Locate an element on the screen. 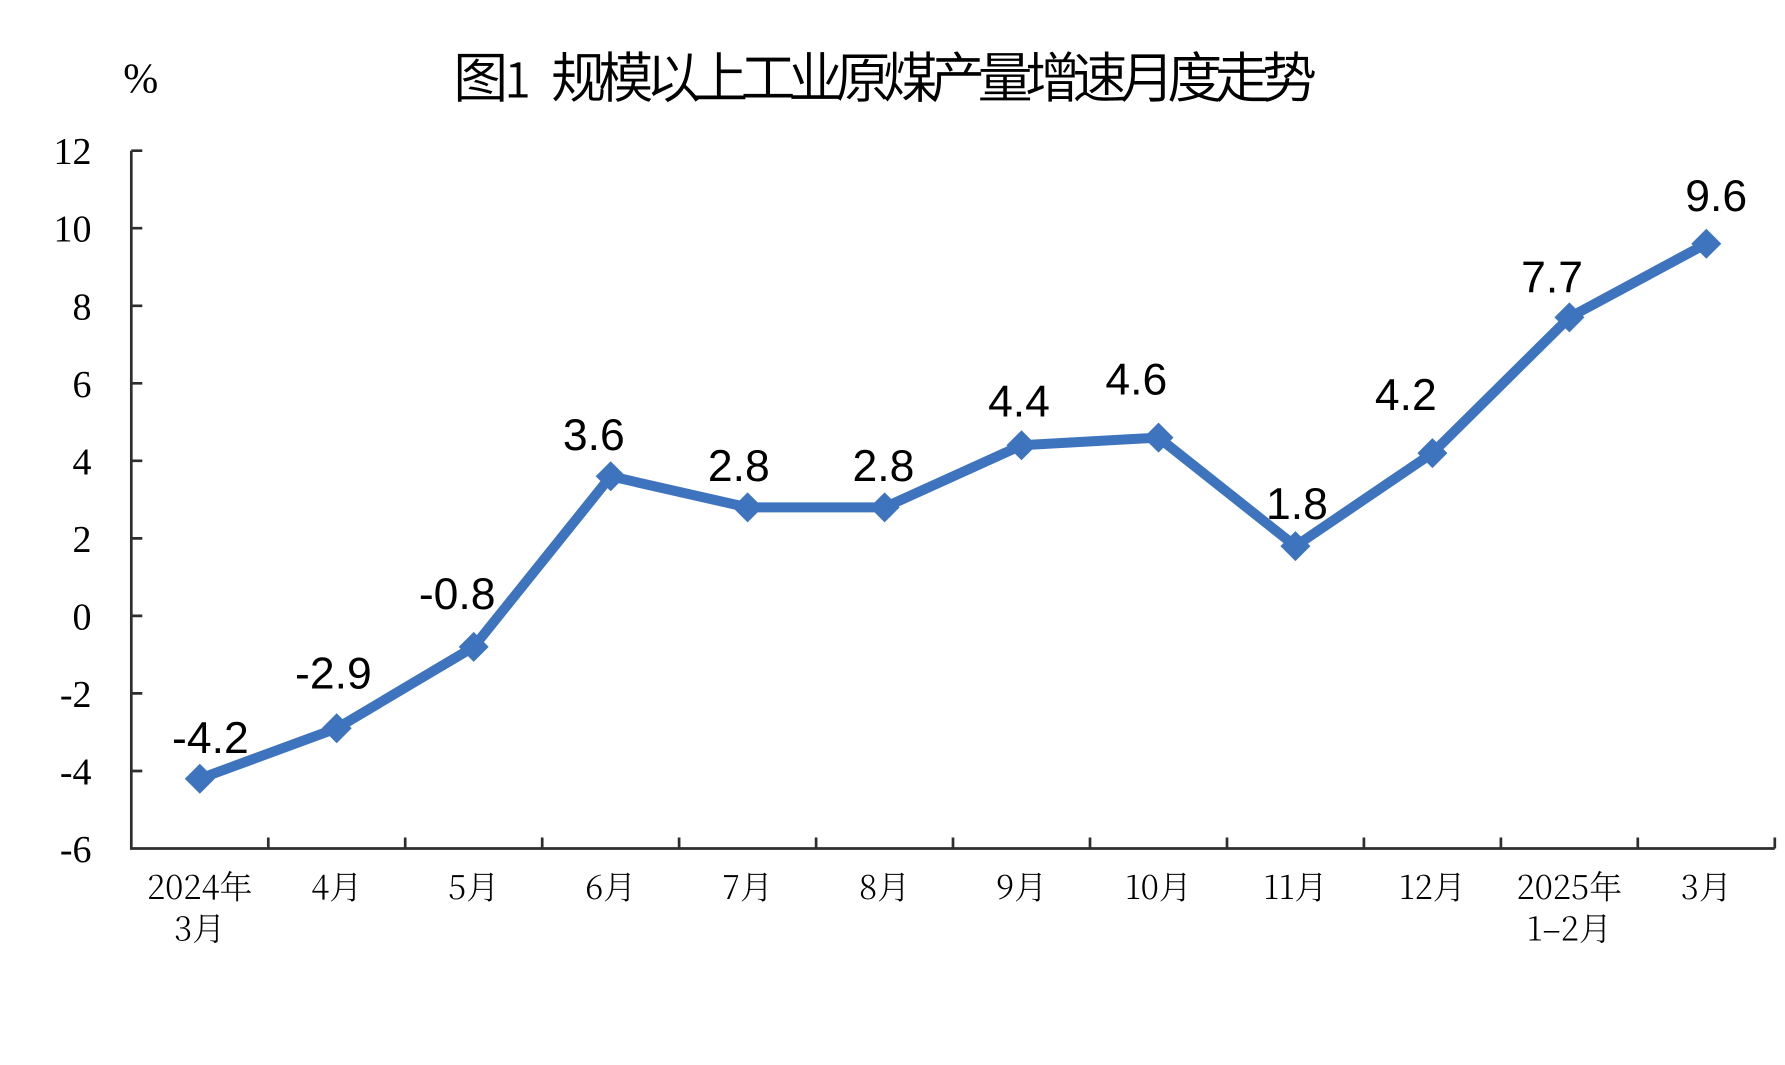 The width and height of the screenshot is (1785, 1065). svg-text: 4.2 is located at coordinates (1406, 395).